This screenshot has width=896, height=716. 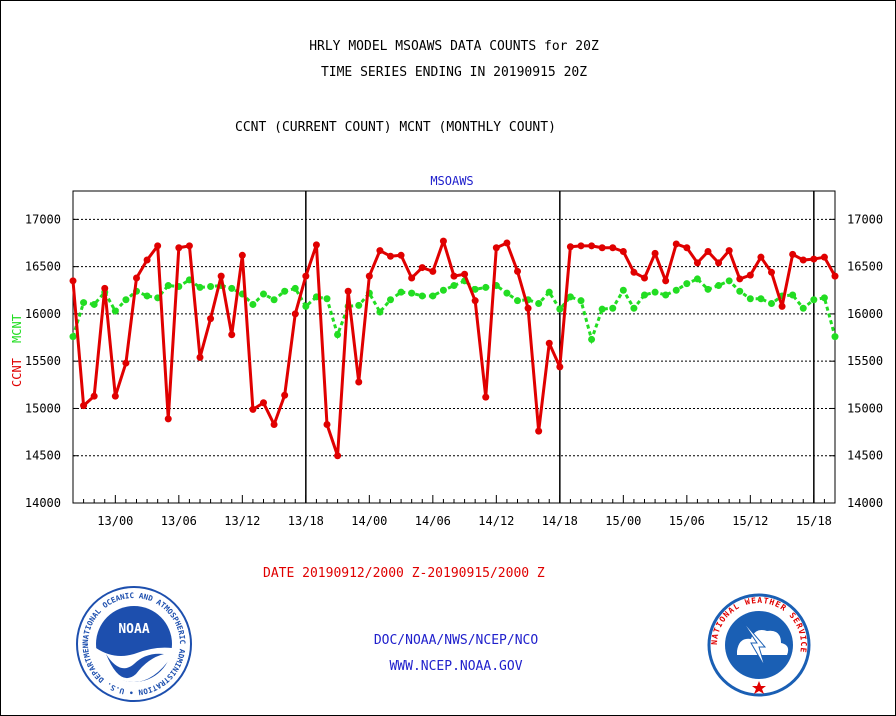 I want to click on y-tick-label-left: 15000, so click(x=43, y=408).